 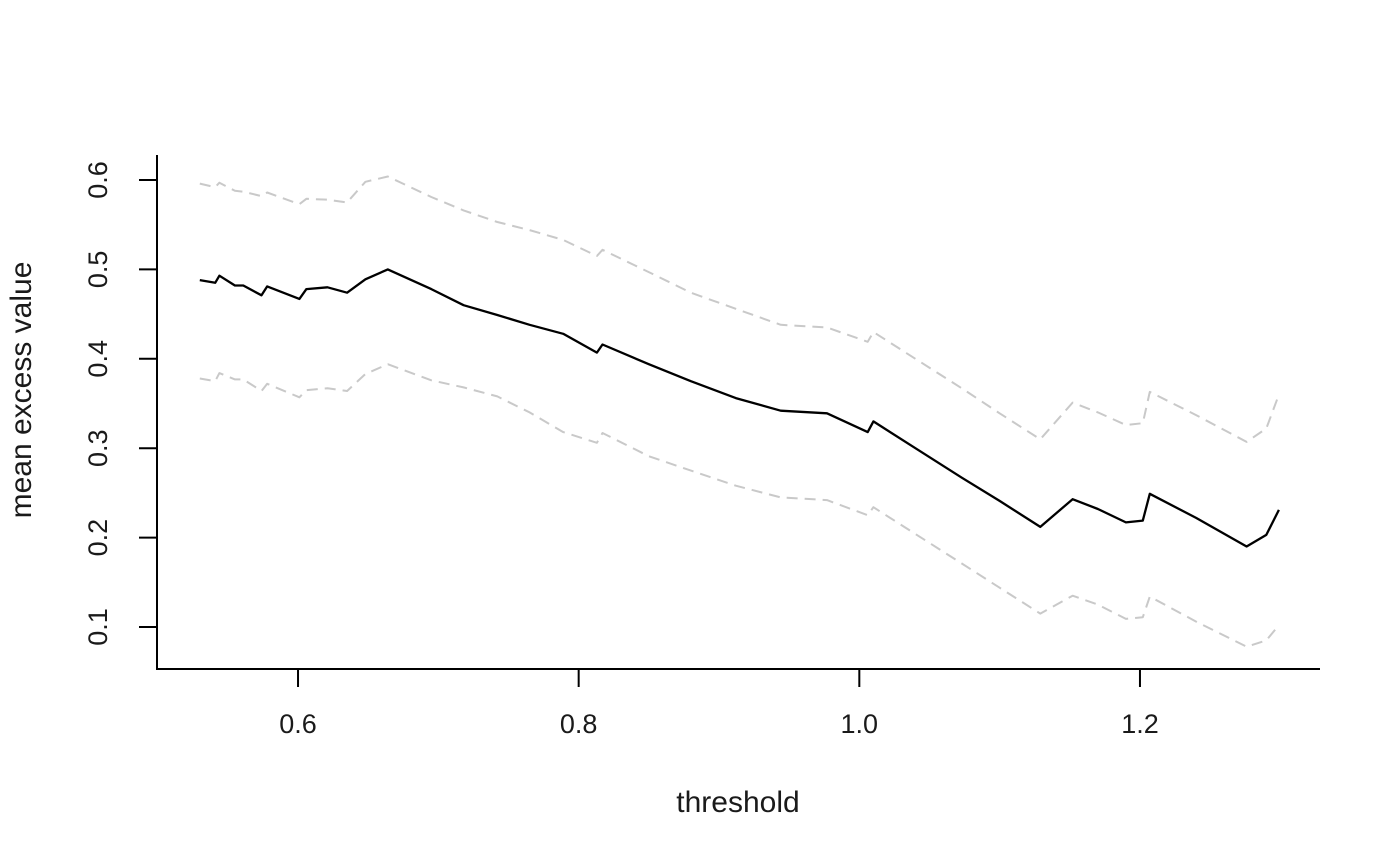 I want to click on y-tick-label-0.5: 0.5, so click(x=98, y=270).